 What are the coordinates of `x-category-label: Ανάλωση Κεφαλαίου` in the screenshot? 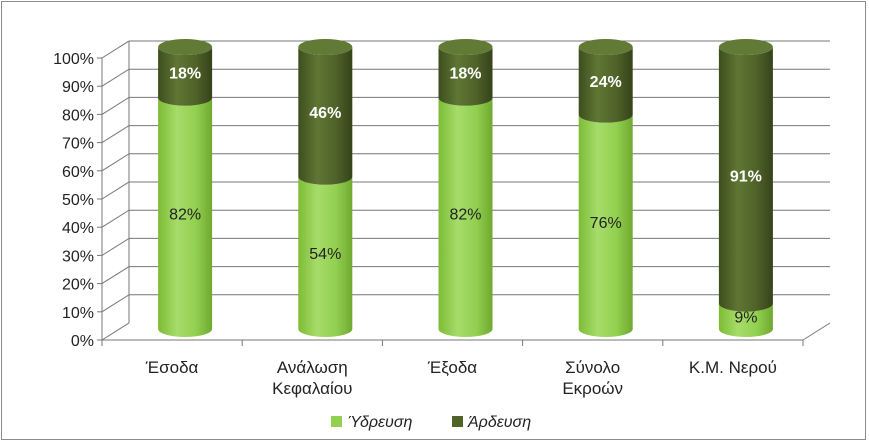 It's located at (312, 378).